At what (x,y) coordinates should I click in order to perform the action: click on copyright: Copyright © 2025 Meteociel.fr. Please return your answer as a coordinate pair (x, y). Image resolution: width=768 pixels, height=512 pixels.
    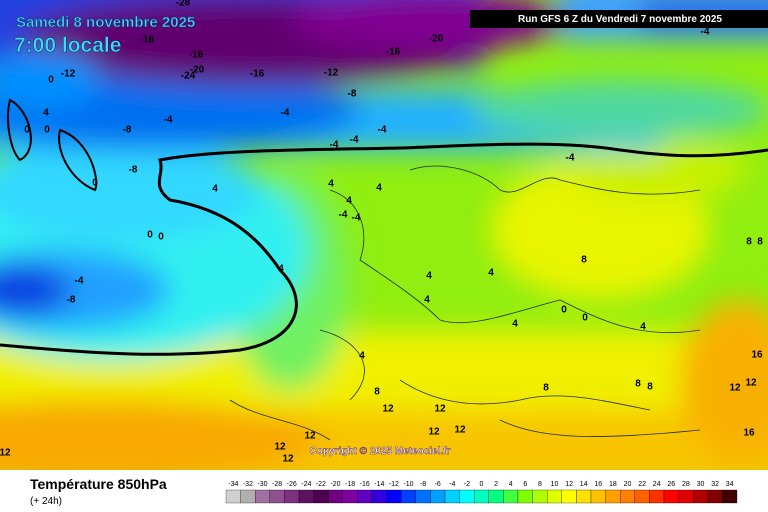
    Looking at the image, I should click on (380, 451).